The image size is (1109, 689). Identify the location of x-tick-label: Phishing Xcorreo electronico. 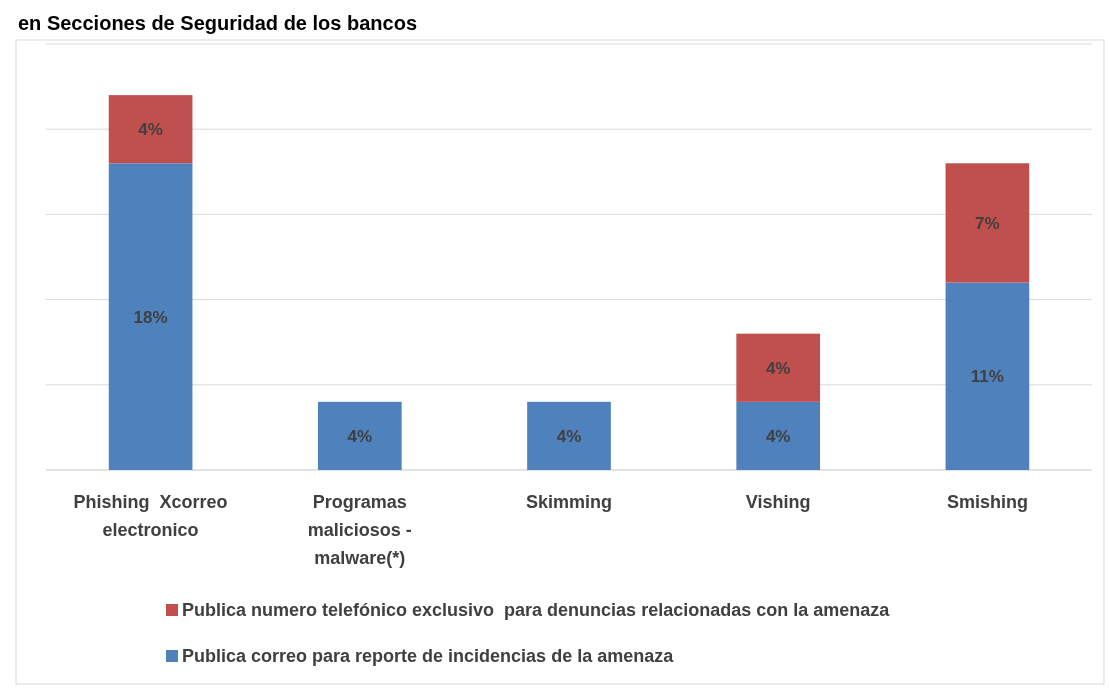
(150, 516).